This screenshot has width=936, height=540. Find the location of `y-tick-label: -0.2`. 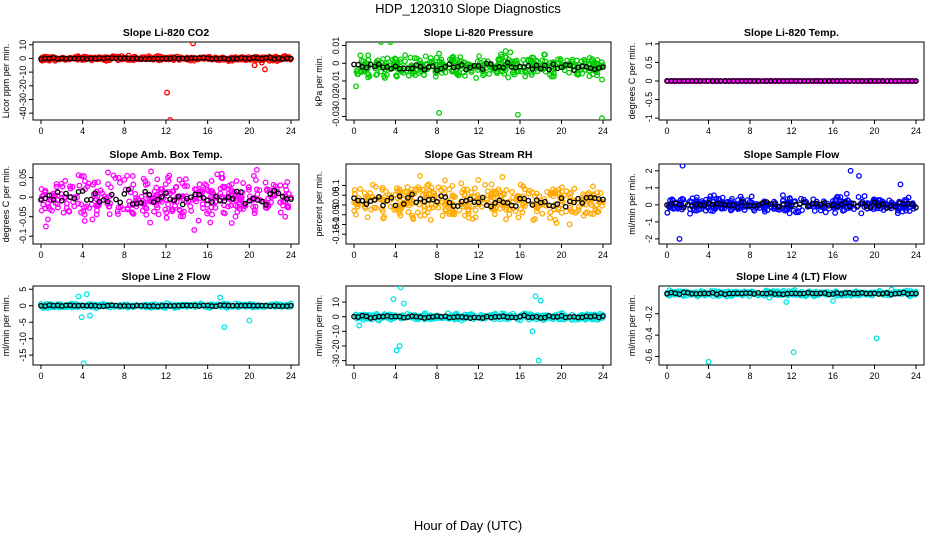

y-tick-label: -0.2 is located at coordinates (649, 314).